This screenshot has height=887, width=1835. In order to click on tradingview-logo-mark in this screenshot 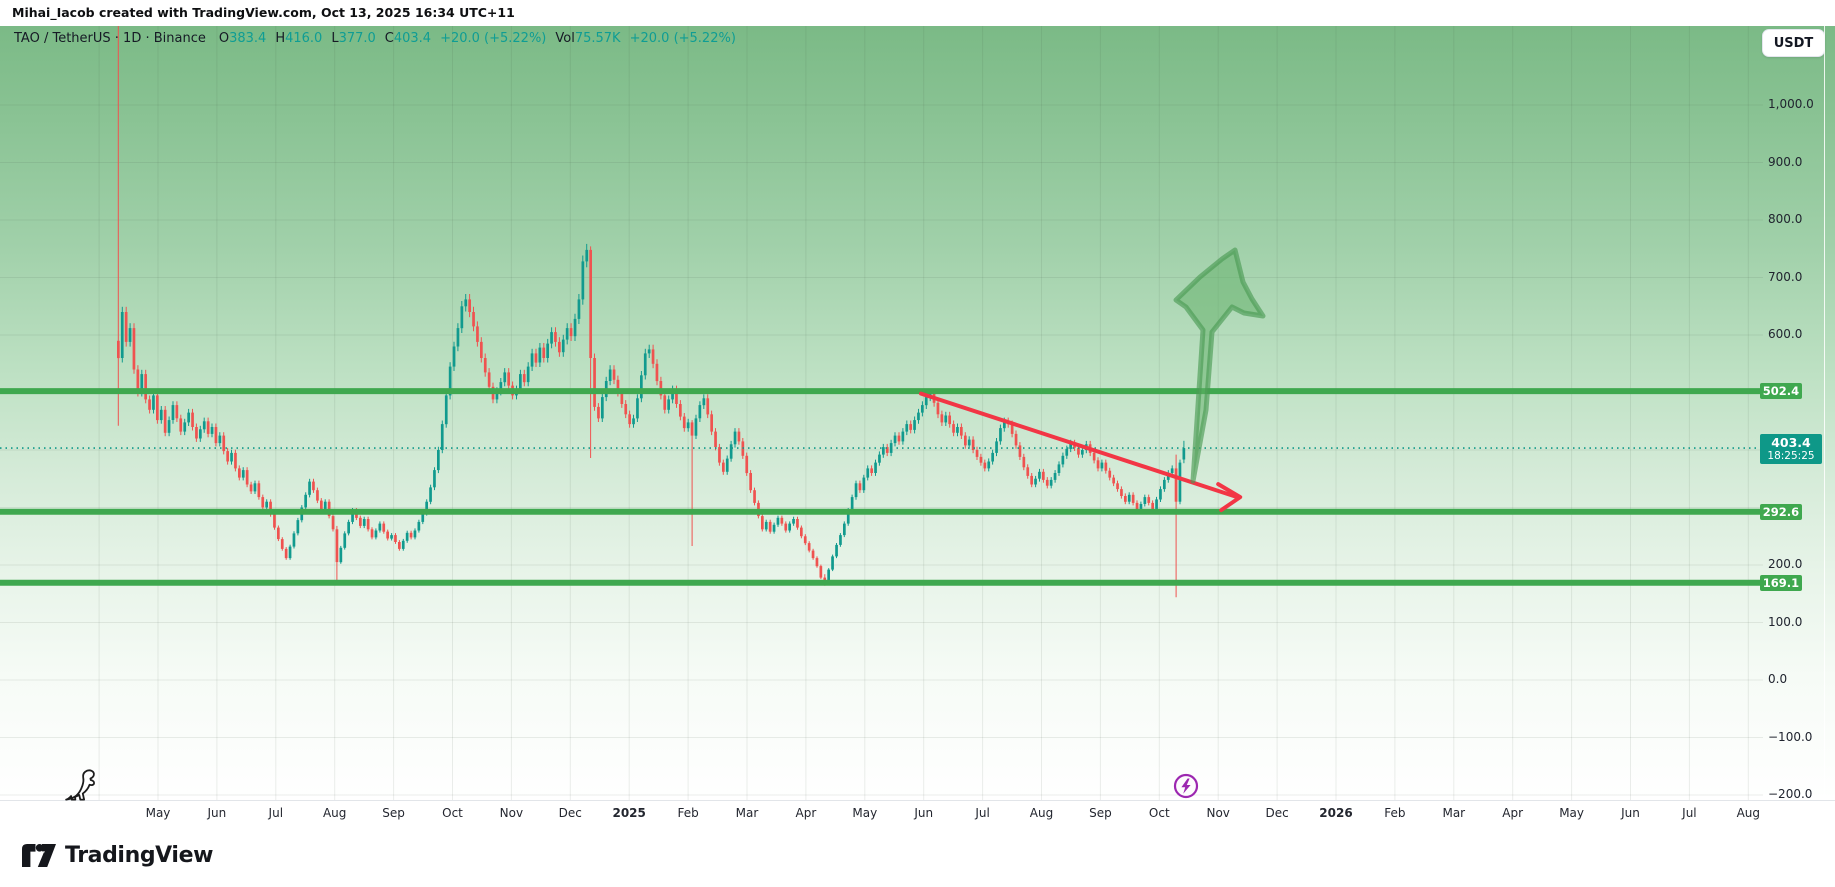, I will do `click(39, 855)`.